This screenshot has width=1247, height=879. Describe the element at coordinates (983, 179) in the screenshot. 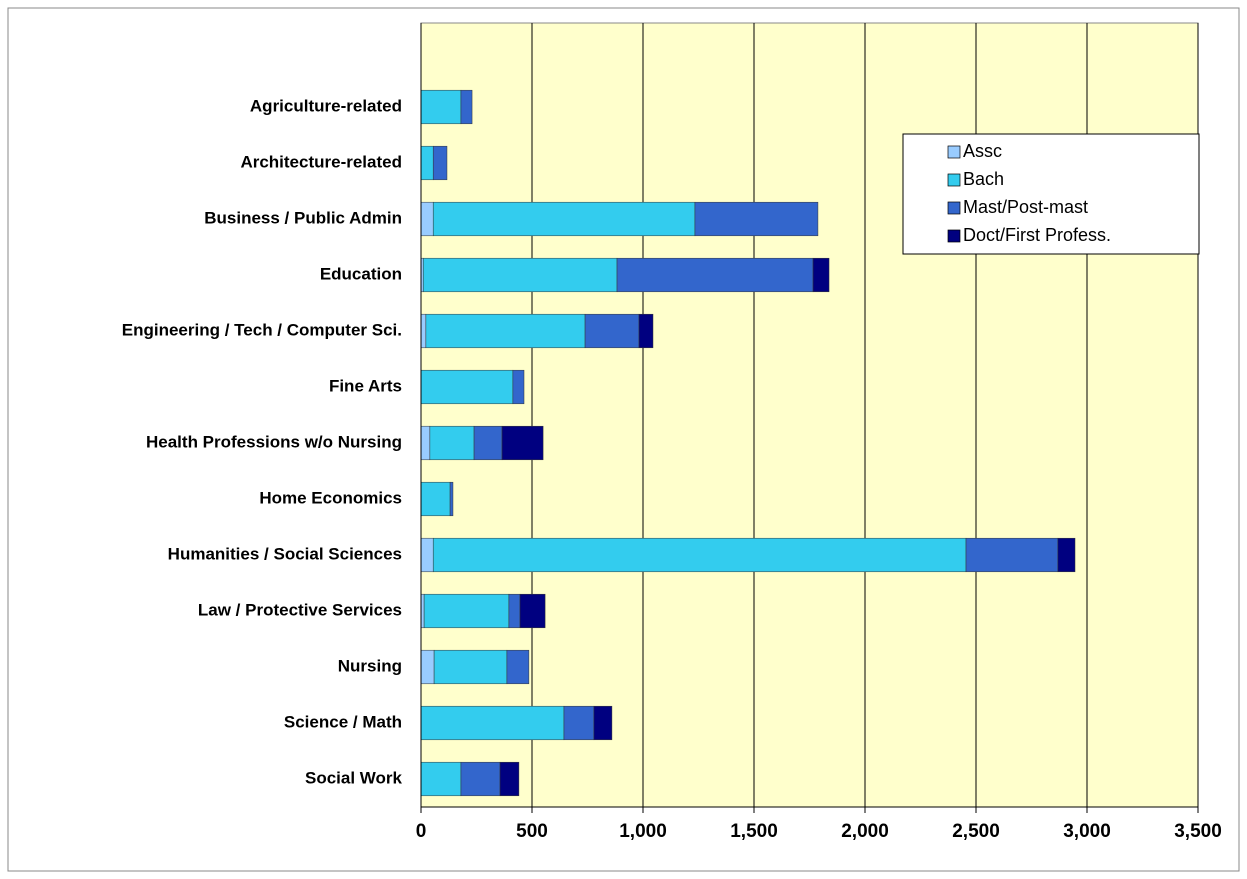

I see `legend-label: Bach` at that location.